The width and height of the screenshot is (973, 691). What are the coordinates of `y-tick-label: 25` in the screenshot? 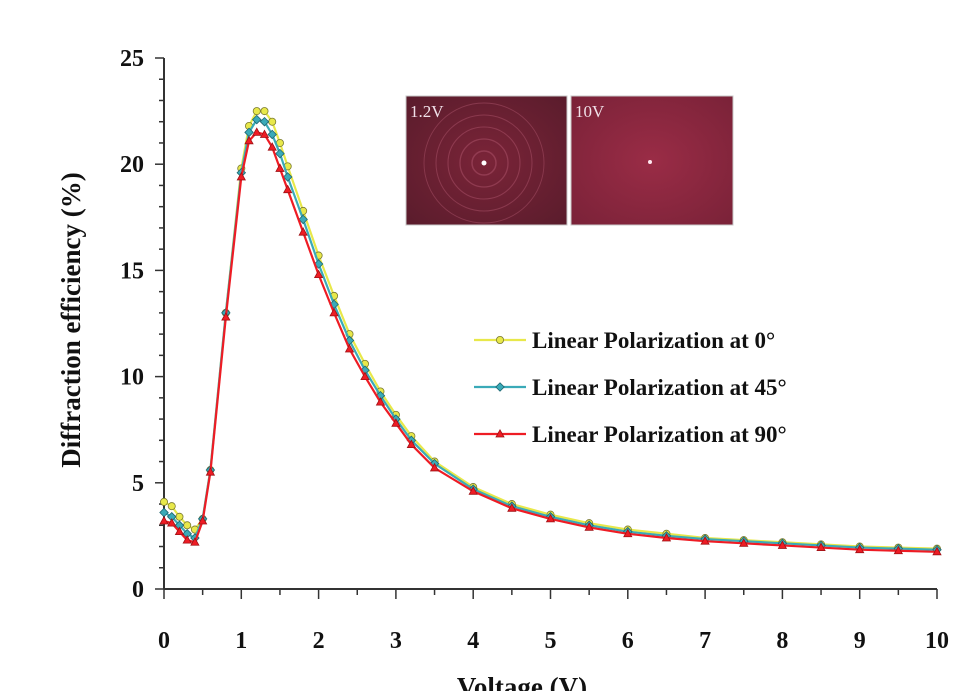 It's located at (132, 59).